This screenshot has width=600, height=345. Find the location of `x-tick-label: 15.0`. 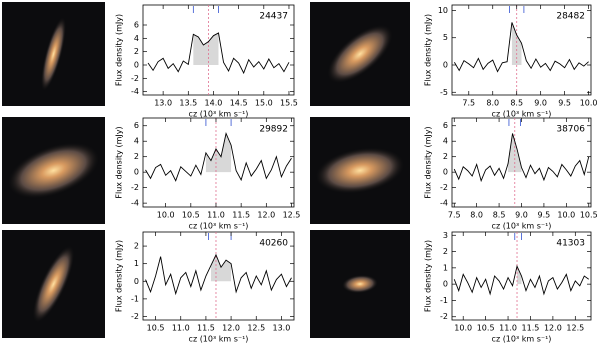

x-tick-label: 15.0 is located at coordinates (264, 103).